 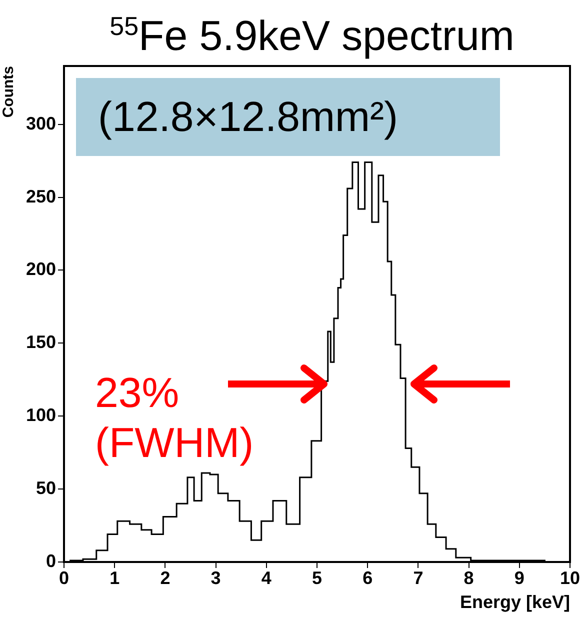 I want to click on y-tick-label: 50, so click(x=46, y=488).